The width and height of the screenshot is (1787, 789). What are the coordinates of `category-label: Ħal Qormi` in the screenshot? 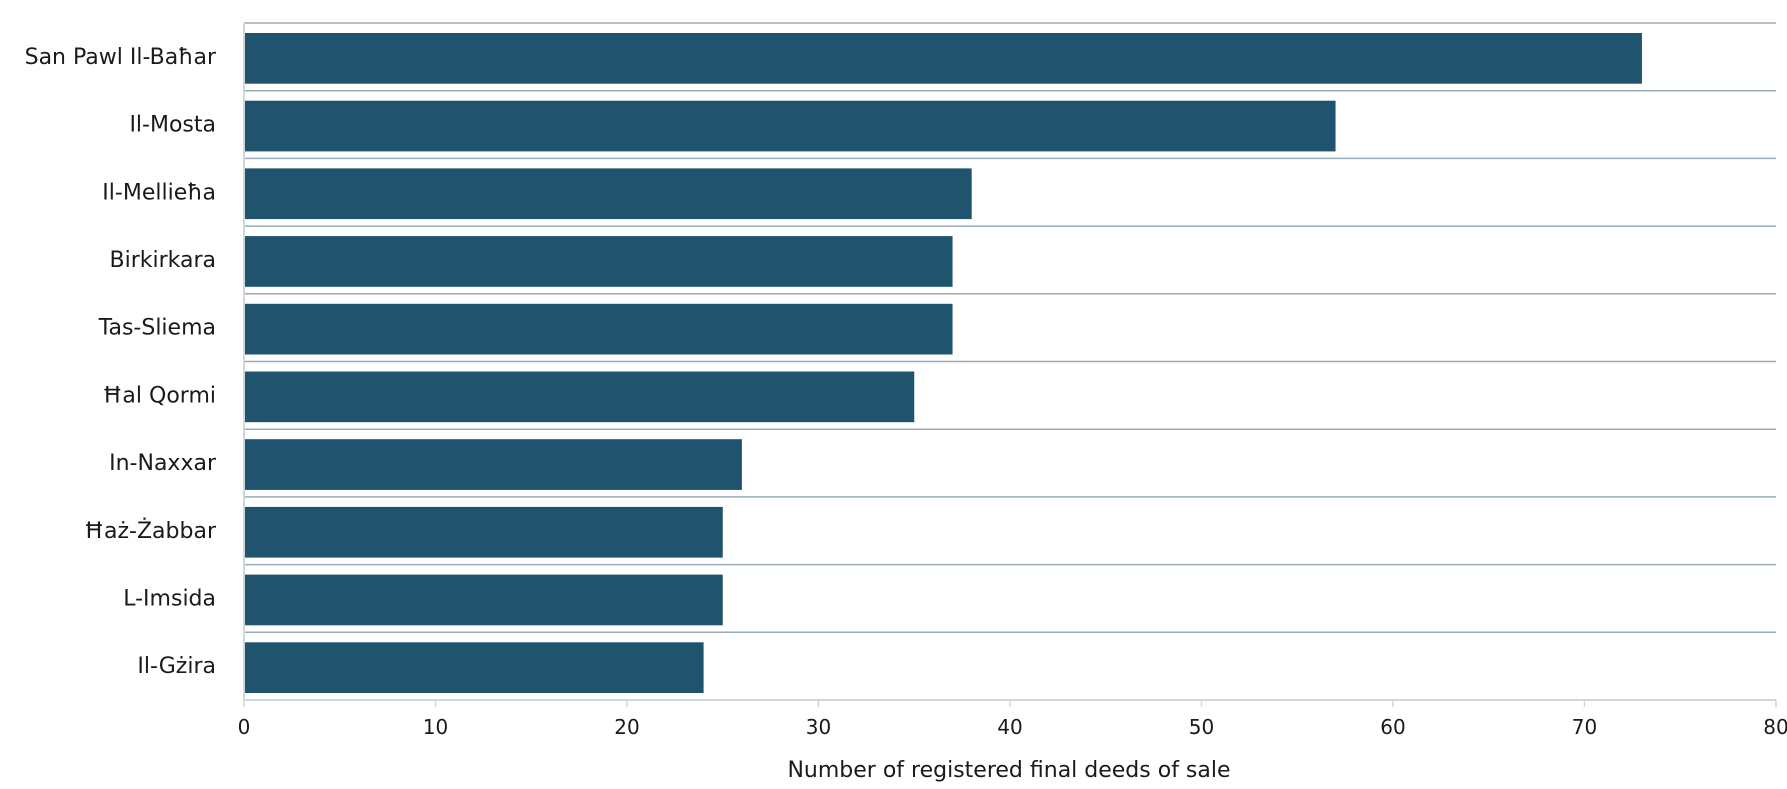 It's located at (159, 395).